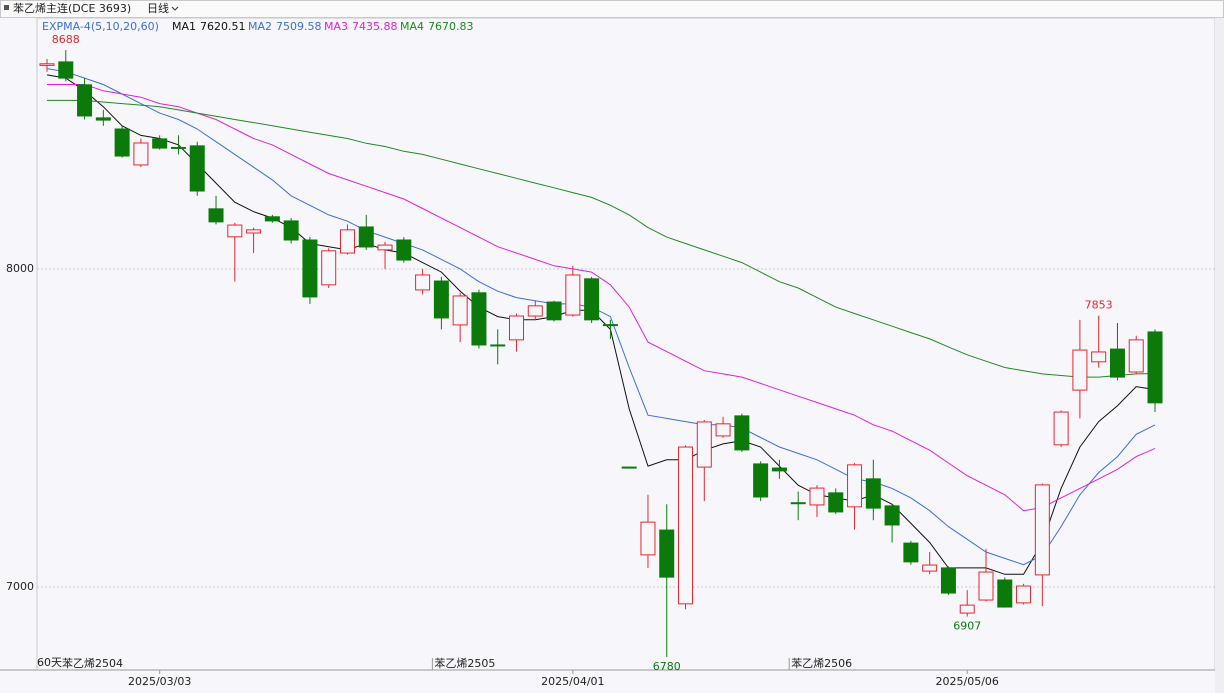  Describe the element at coordinates (967, 626) in the screenshot. I see `low-annotation: 6907` at that location.